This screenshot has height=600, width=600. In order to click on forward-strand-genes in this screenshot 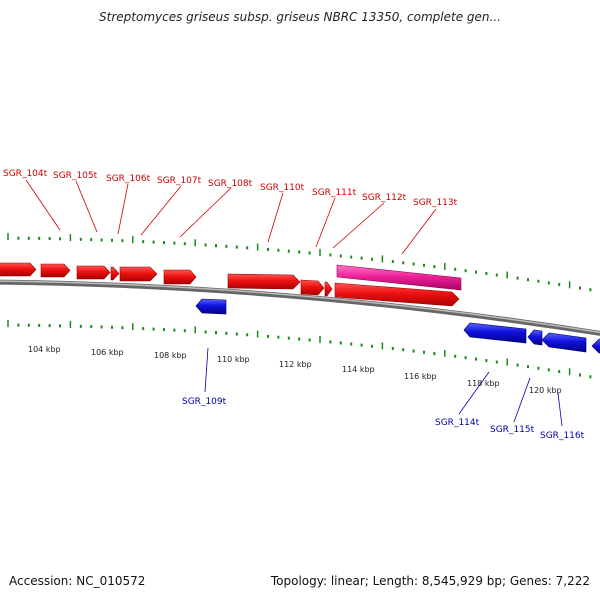, I will do `click(231, 284)`.